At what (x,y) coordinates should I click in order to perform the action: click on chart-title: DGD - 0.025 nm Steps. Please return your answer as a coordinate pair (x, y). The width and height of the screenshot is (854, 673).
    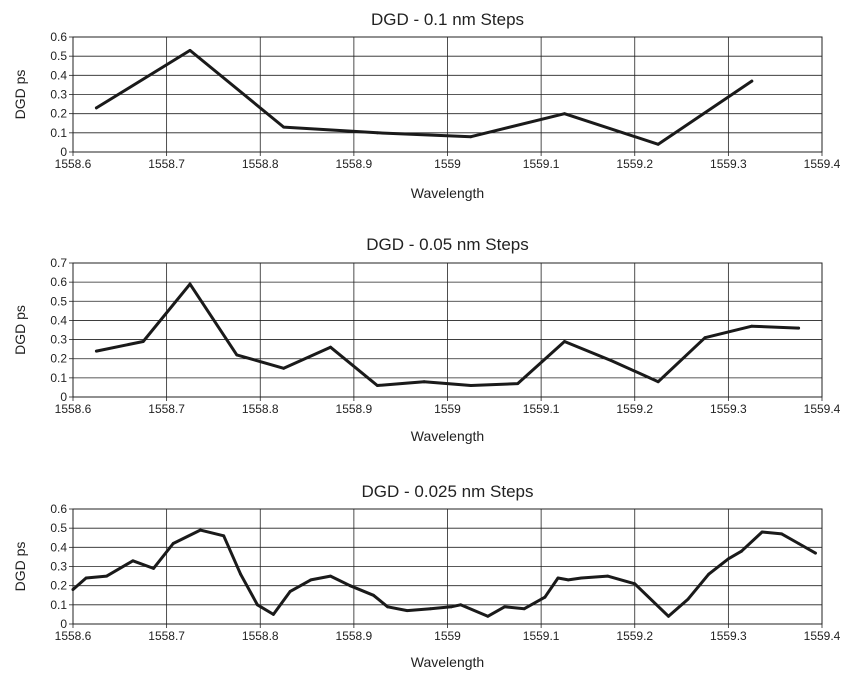
    Looking at the image, I should click on (448, 491).